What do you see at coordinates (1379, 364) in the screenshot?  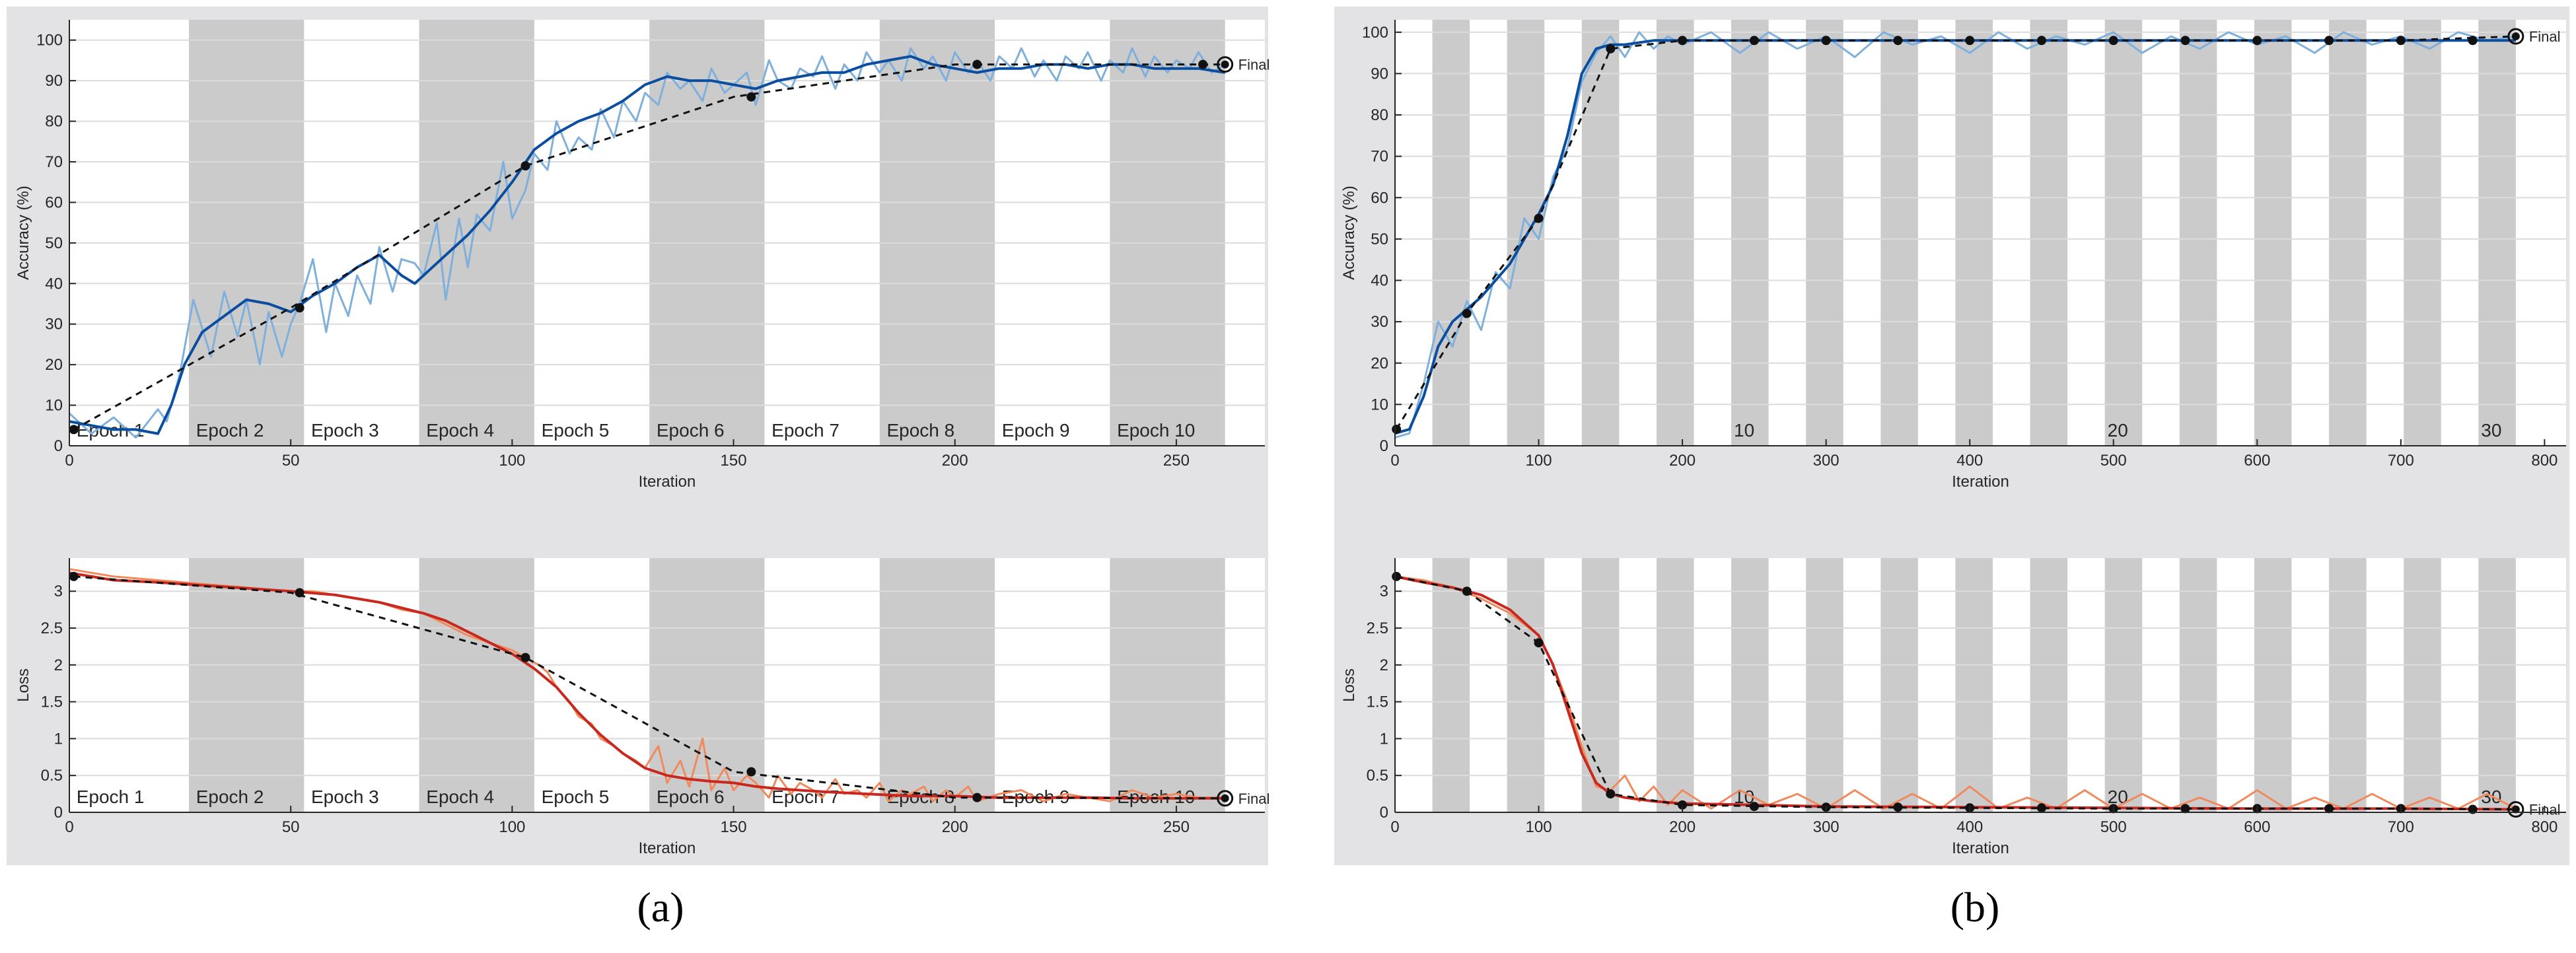 I see `y-tick-label: 20` at bounding box center [1379, 364].